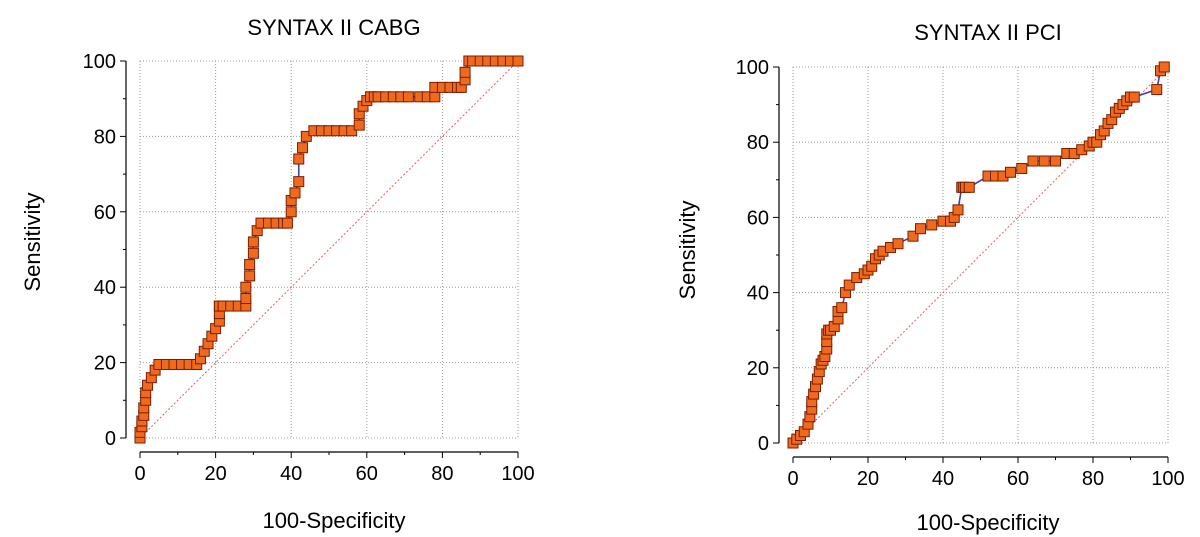 The width and height of the screenshot is (1200, 537). What do you see at coordinates (333, 27) in the screenshot?
I see `chart-title: SYNTAX II CABG` at bounding box center [333, 27].